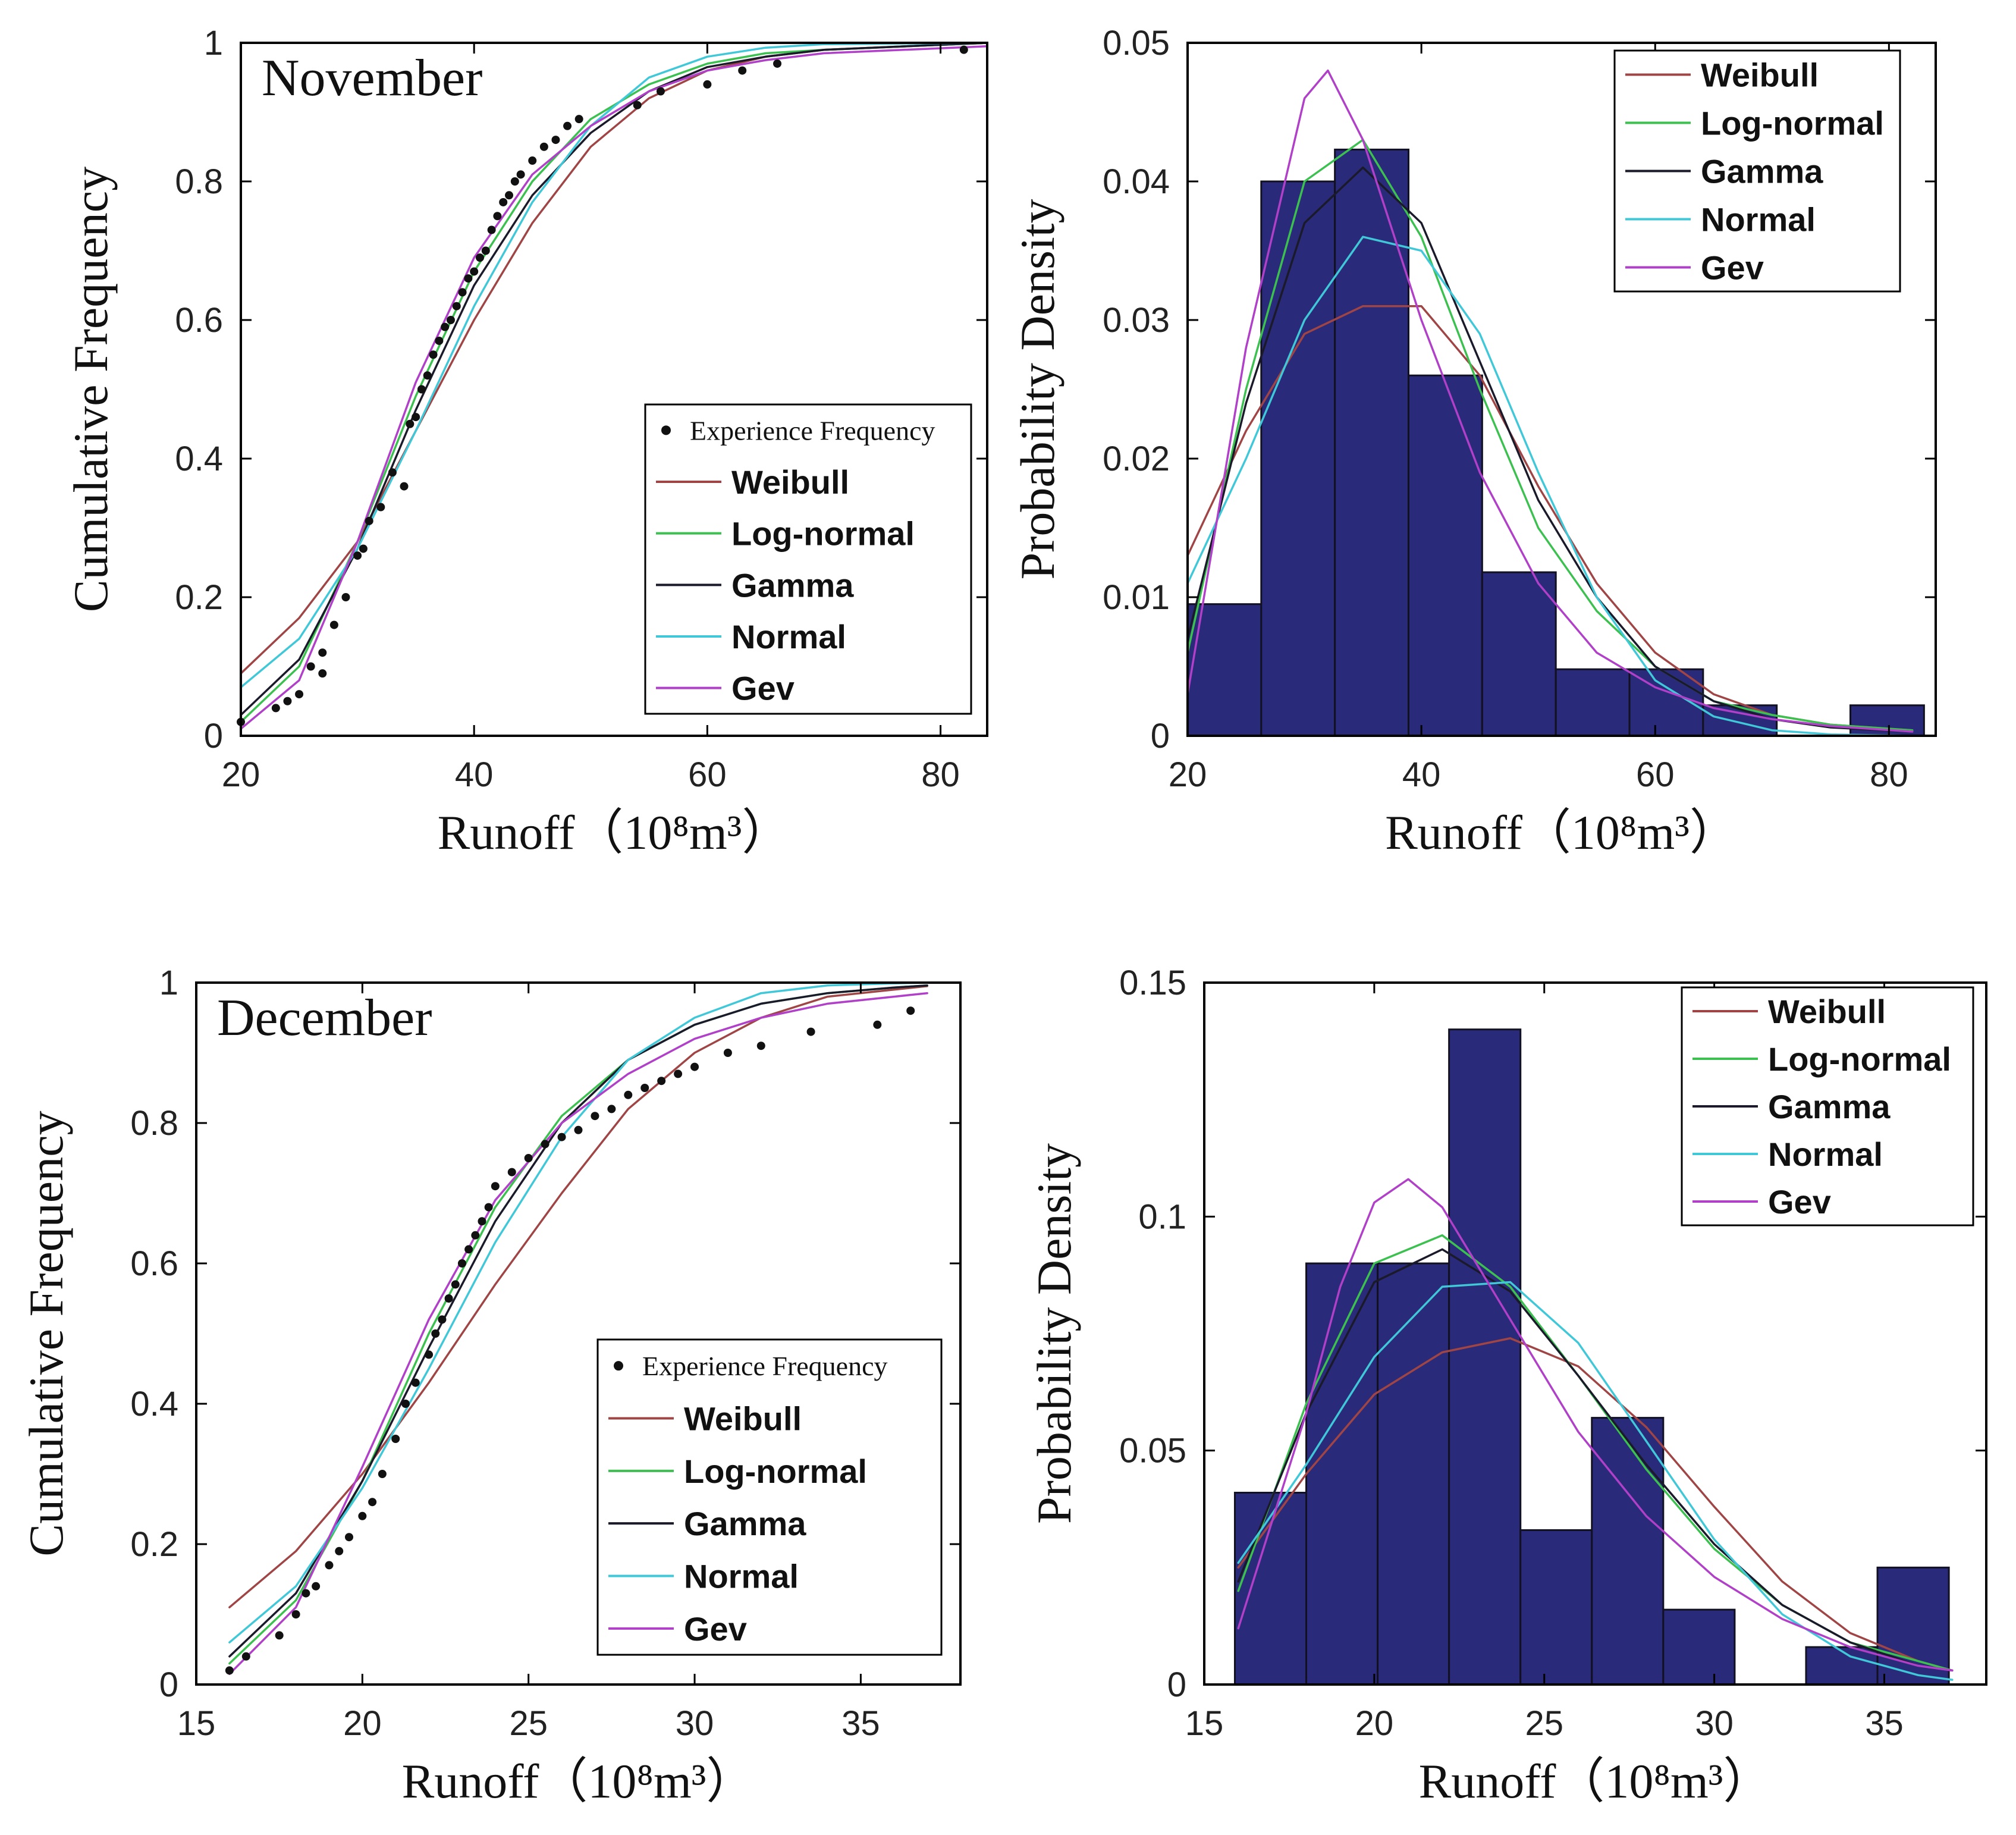  What do you see at coordinates (213, 43) in the screenshot?
I see `y-tick-label: 1` at bounding box center [213, 43].